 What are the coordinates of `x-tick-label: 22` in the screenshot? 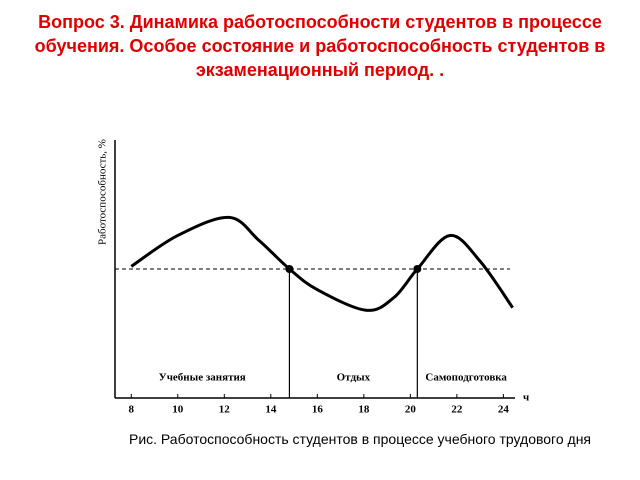 It's located at (457, 410).